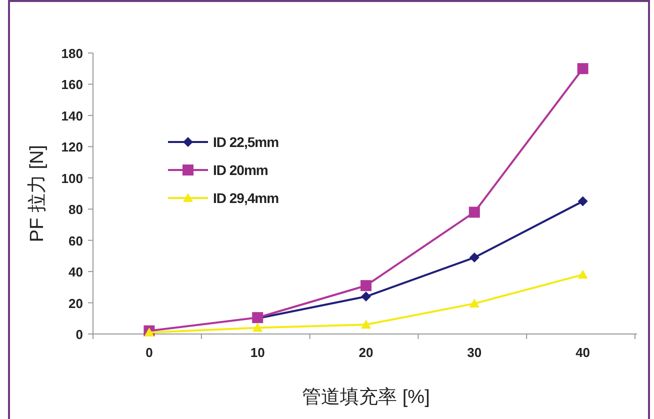 The image size is (654, 419). Describe the element at coordinates (72, 116) in the screenshot. I see `y-tick-label: 140` at that location.